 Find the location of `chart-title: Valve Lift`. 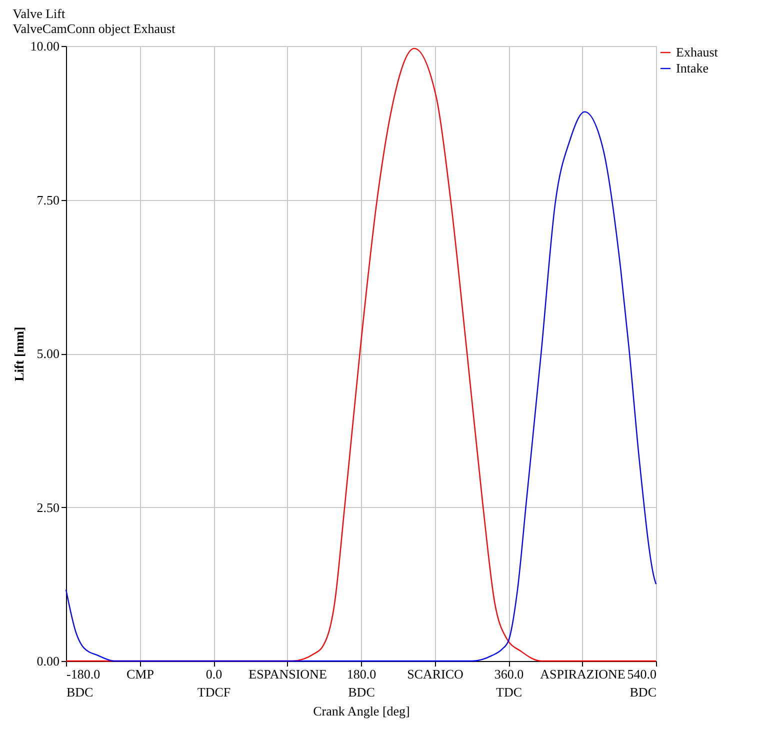

chart-title: Valve Lift is located at coordinates (39, 13).